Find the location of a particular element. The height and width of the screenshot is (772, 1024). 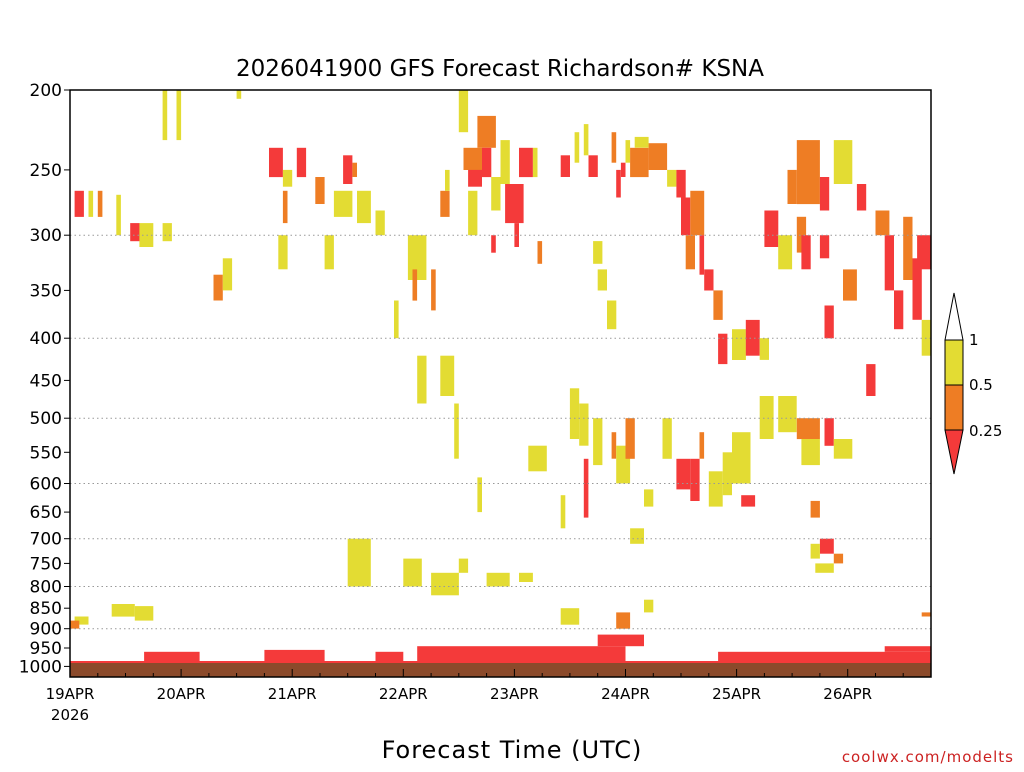

x-tick-label-21APR: 21APR is located at coordinates (292, 694).